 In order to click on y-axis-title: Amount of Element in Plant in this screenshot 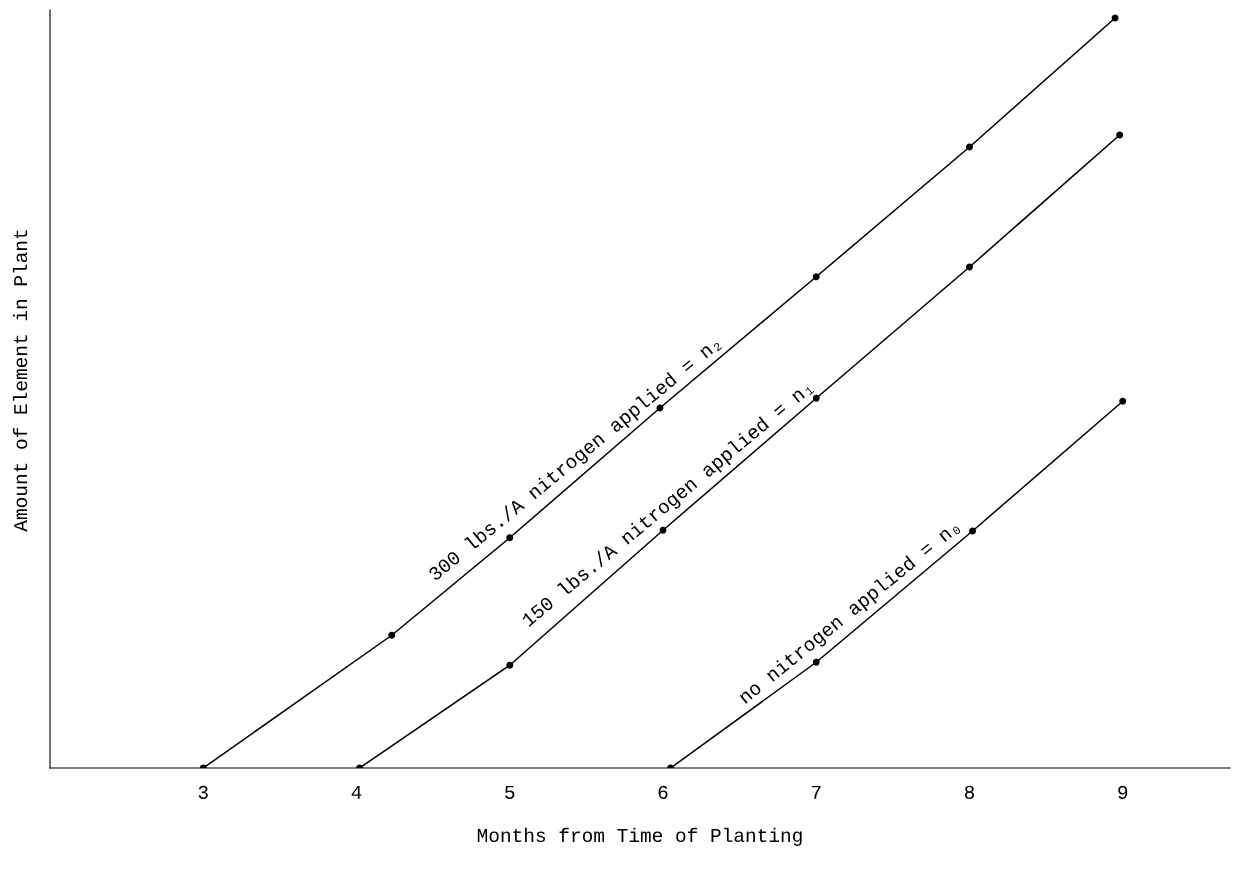, I will do `click(20, 381)`.